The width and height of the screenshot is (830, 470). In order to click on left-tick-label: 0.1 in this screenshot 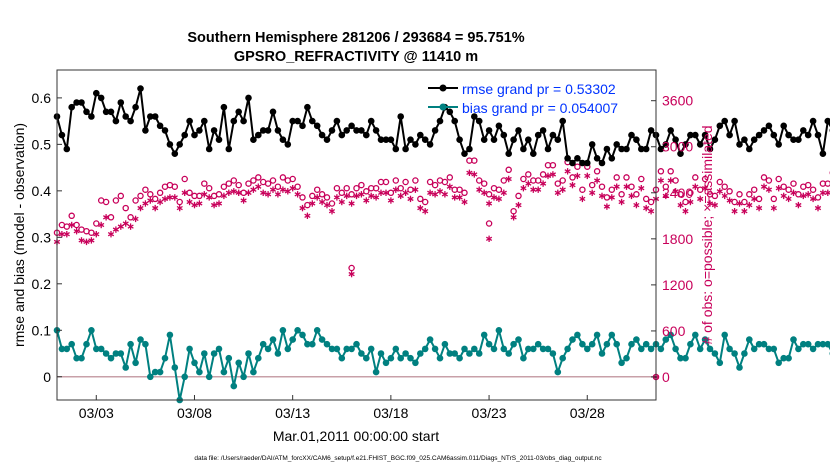, I will do `click(42, 330)`.